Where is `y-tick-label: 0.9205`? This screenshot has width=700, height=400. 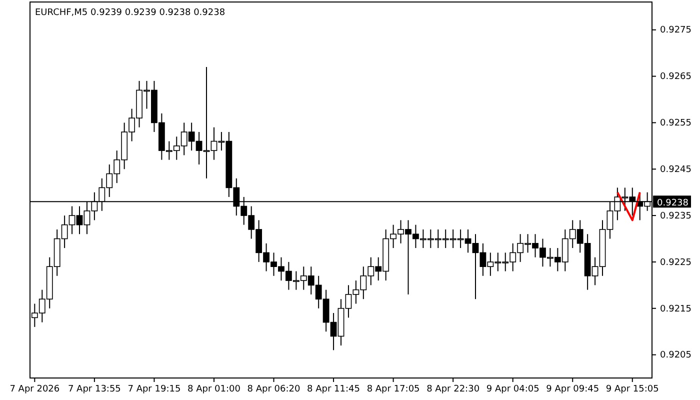 y-tick-label: 0.9205 is located at coordinates (676, 355).